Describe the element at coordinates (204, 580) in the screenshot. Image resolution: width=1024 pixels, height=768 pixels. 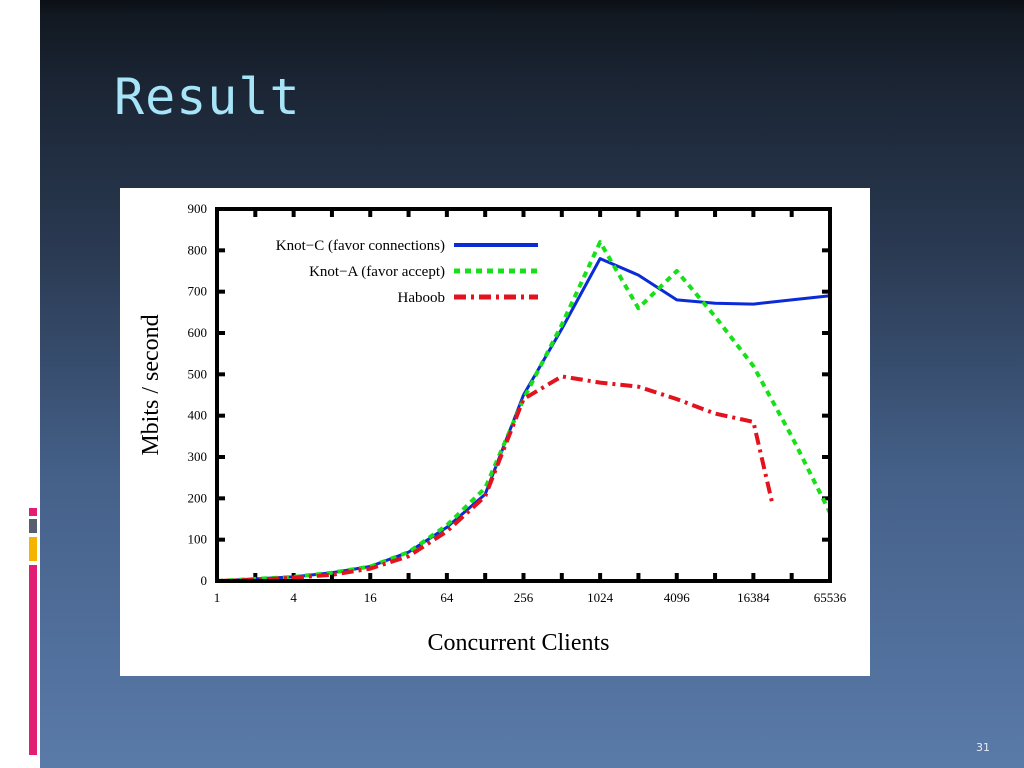
I see `y-tick-label: 0` at that location.